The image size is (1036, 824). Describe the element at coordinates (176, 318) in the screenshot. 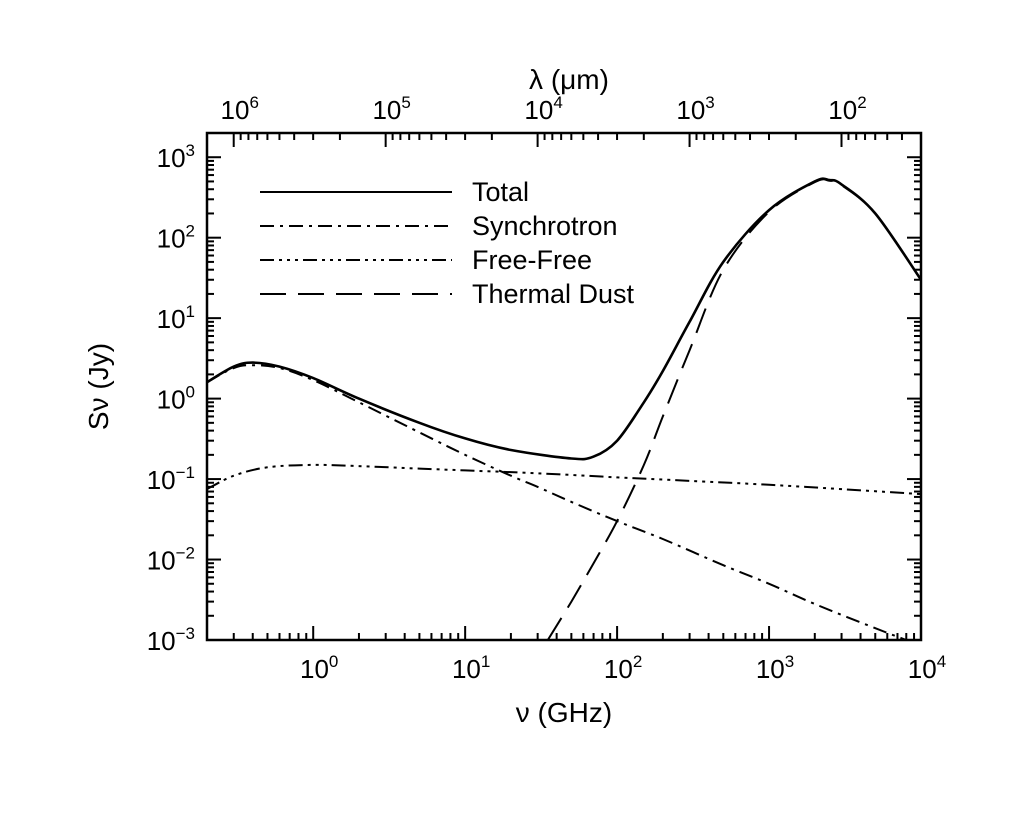

I see `y-tick-label: 10¹` at that location.